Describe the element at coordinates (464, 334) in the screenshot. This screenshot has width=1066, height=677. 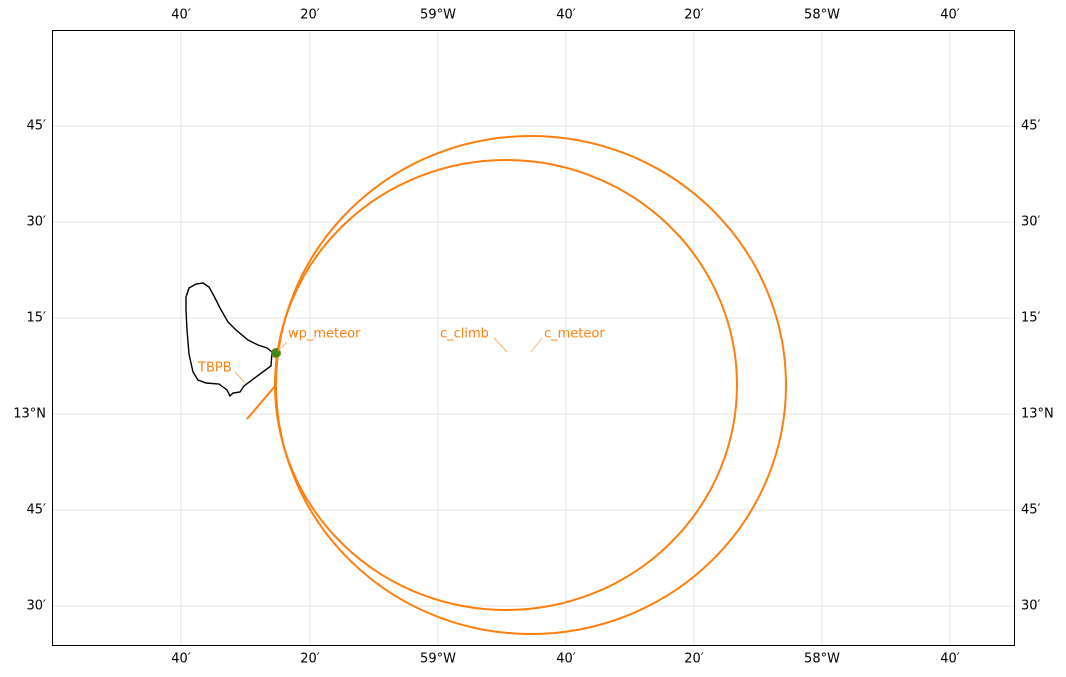
I see `point-label: c_climb` at that location.